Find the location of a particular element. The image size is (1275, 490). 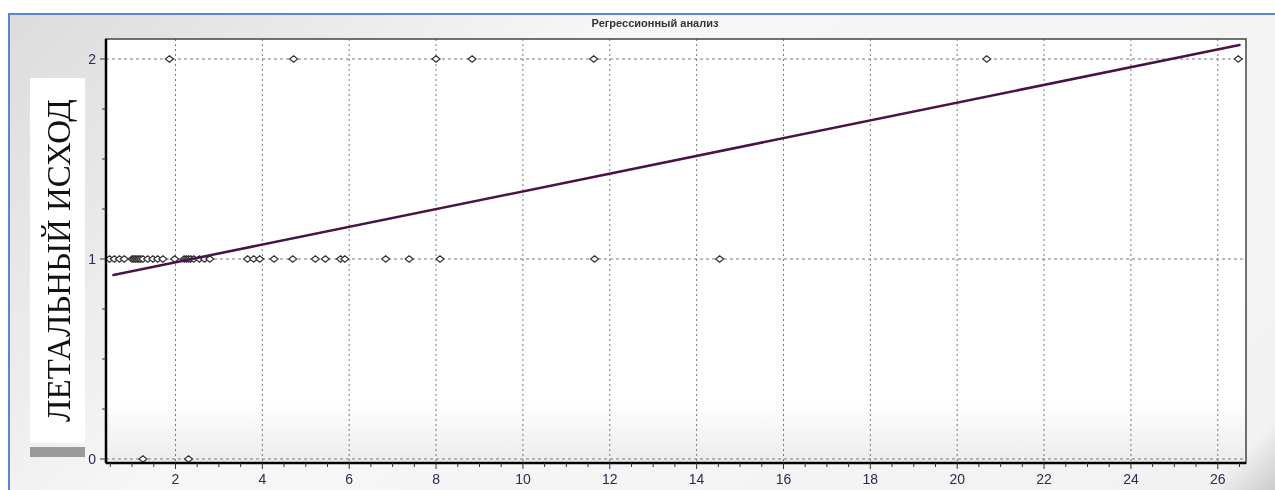

y-tick-label: 0 is located at coordinates (92, 458).